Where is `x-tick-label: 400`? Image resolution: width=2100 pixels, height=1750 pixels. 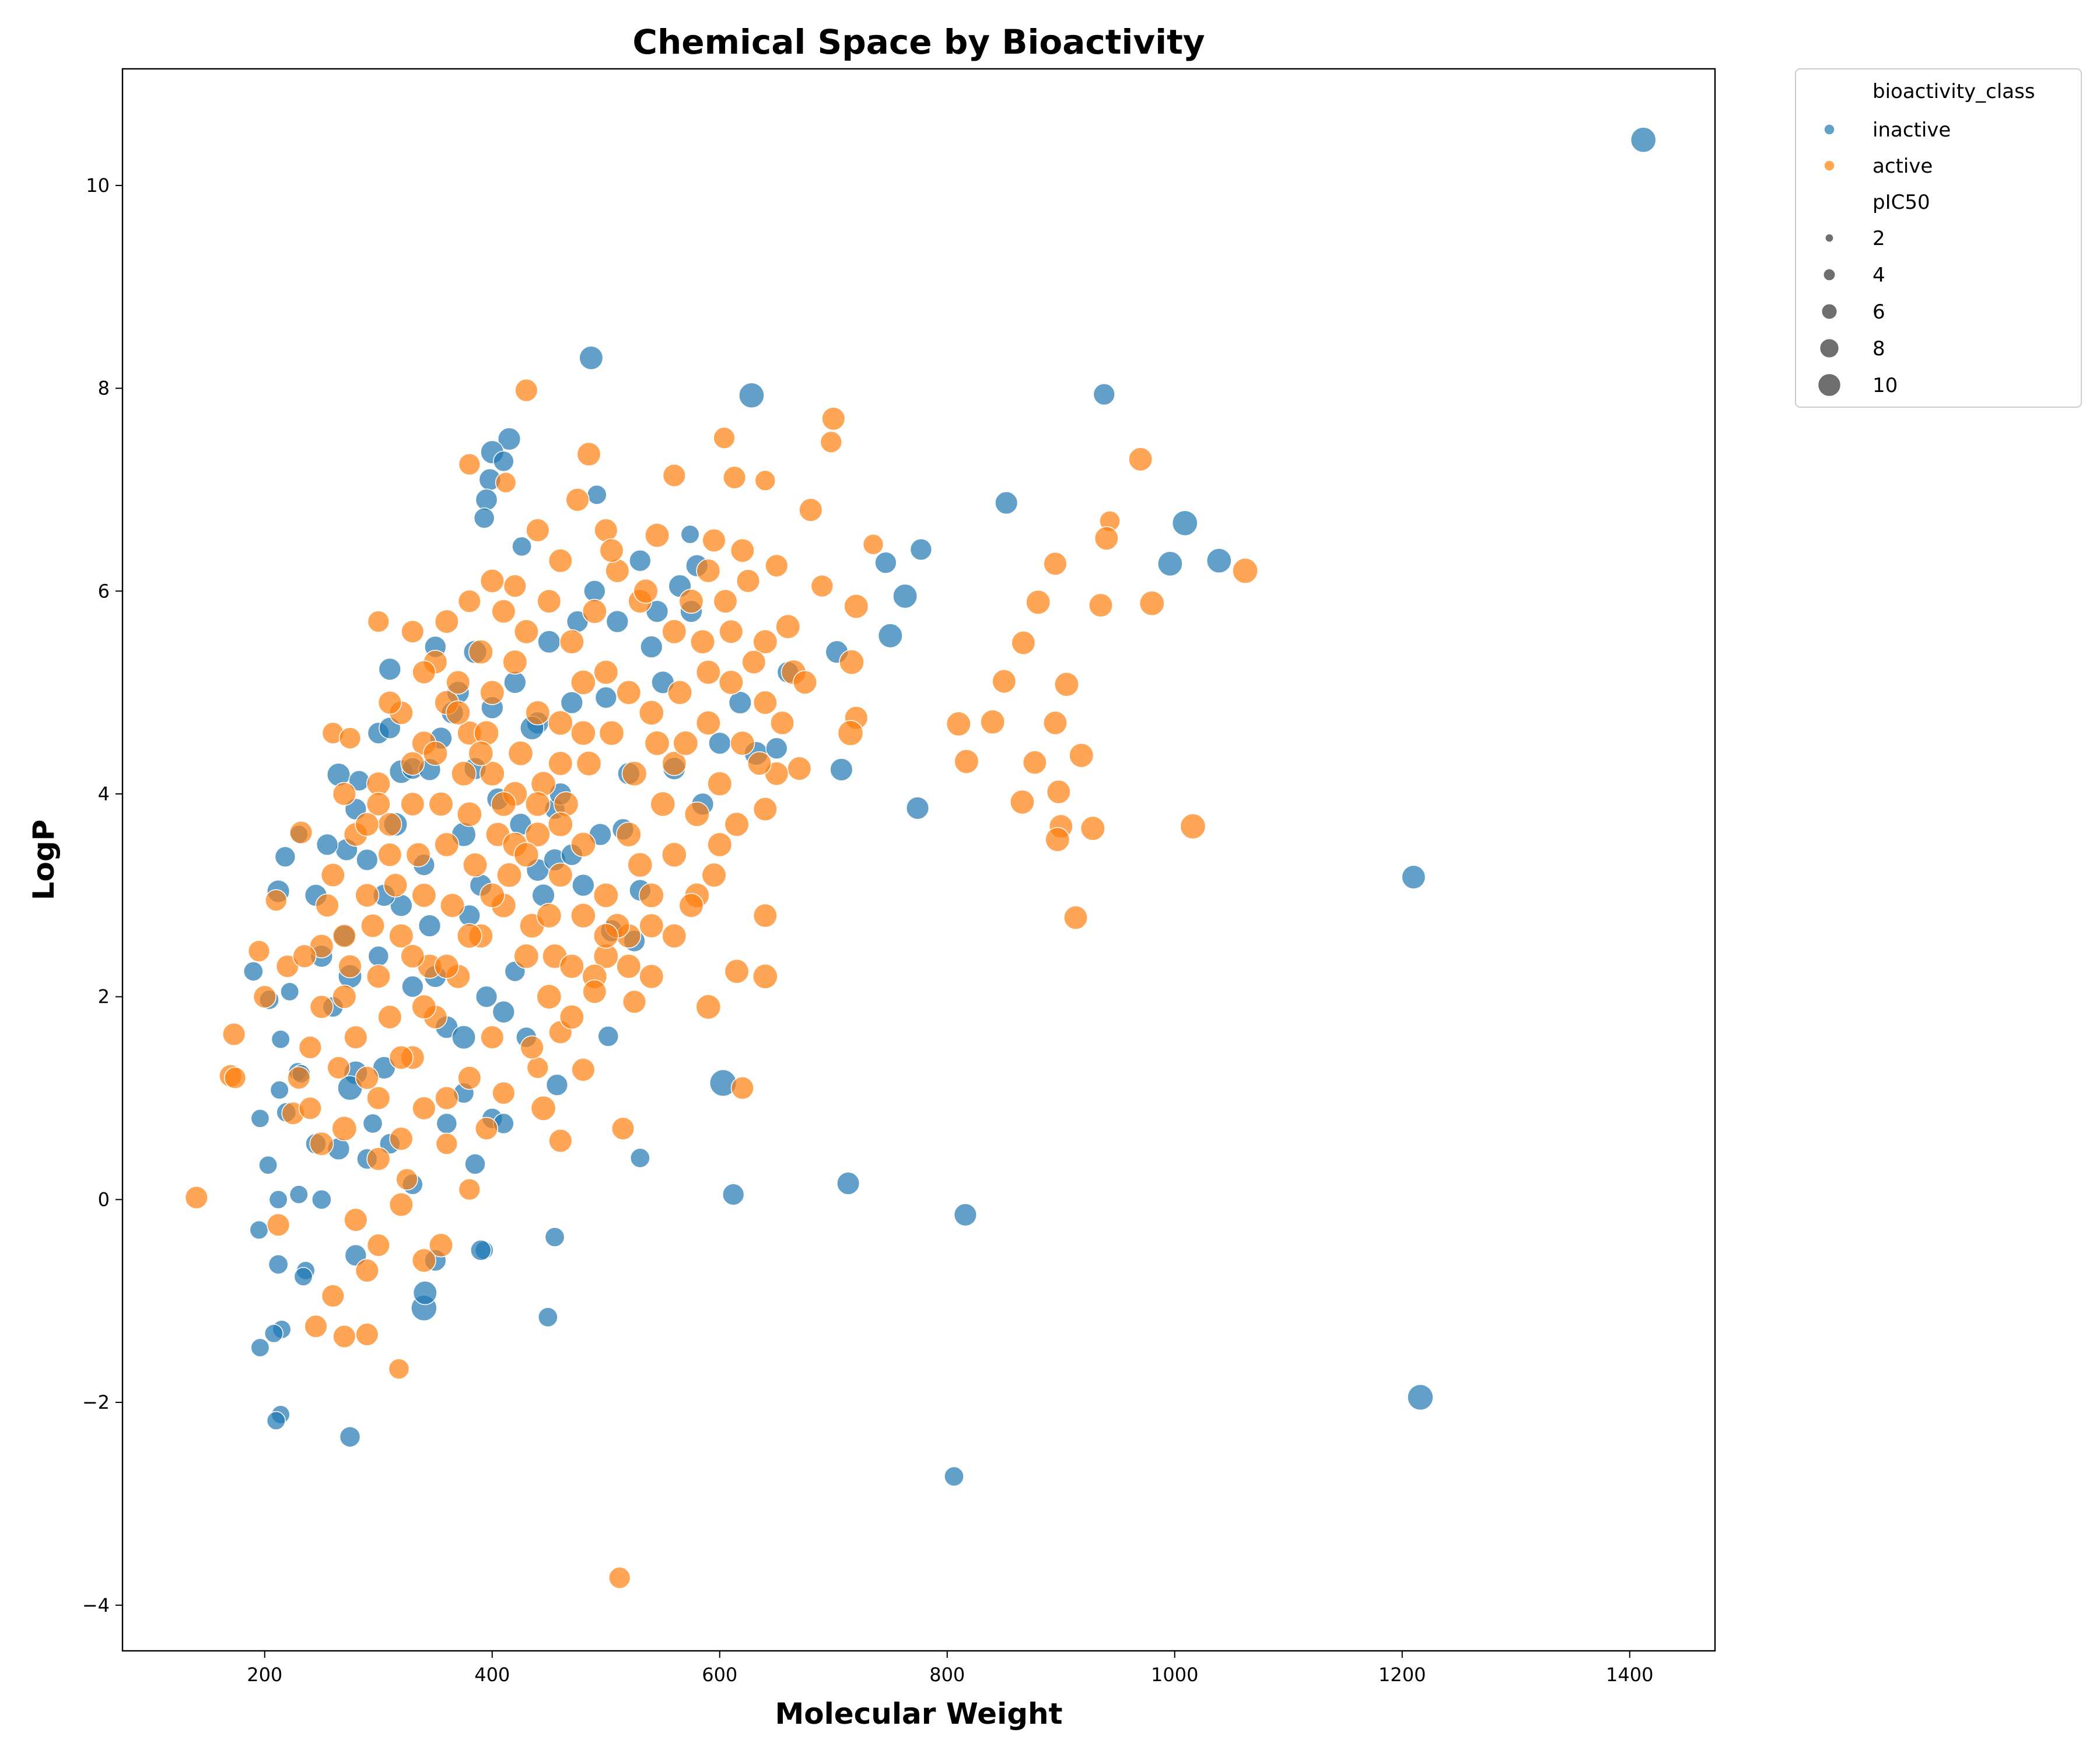 x-tick-label: 400 is located at coordinates (492, 1675).